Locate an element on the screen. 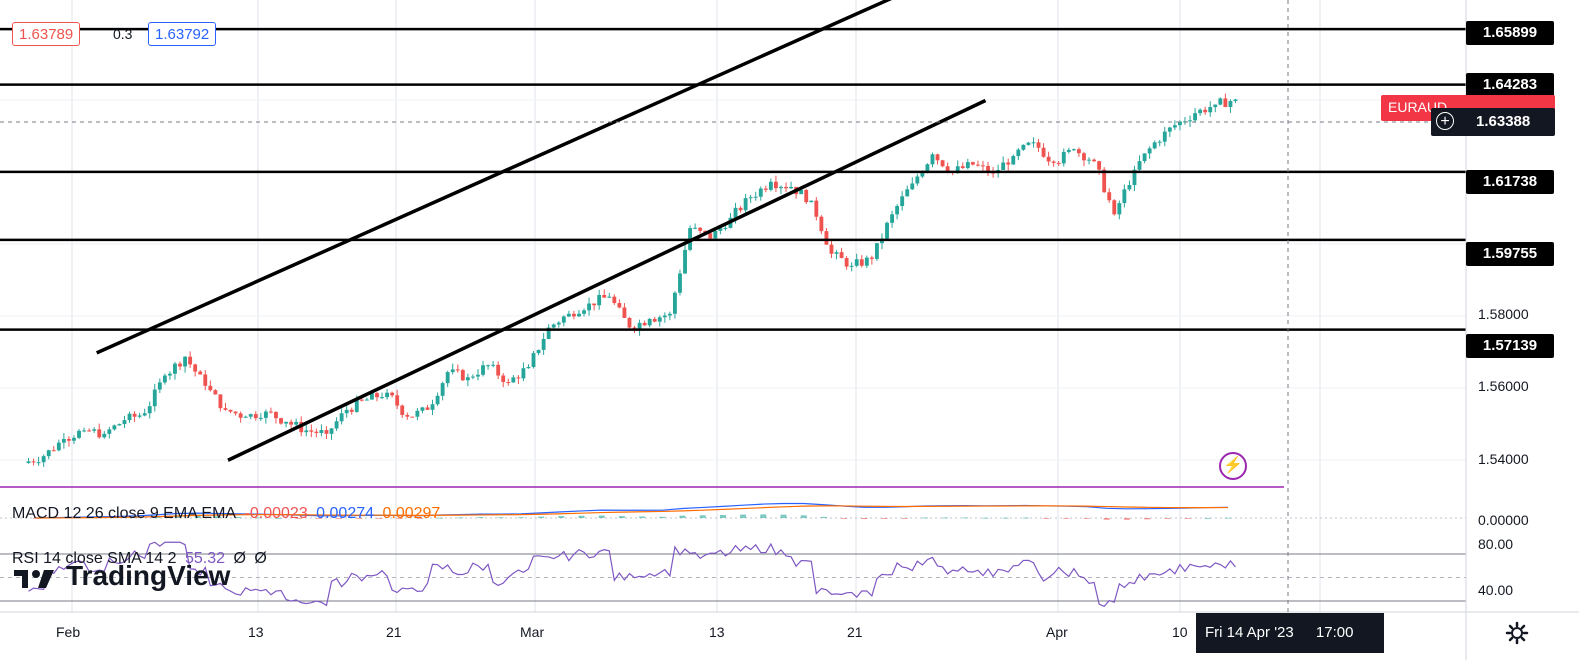 This screenshot has width=1579, height=660. lightning-icon: ⚡ is located at coordinates (1233, 466).